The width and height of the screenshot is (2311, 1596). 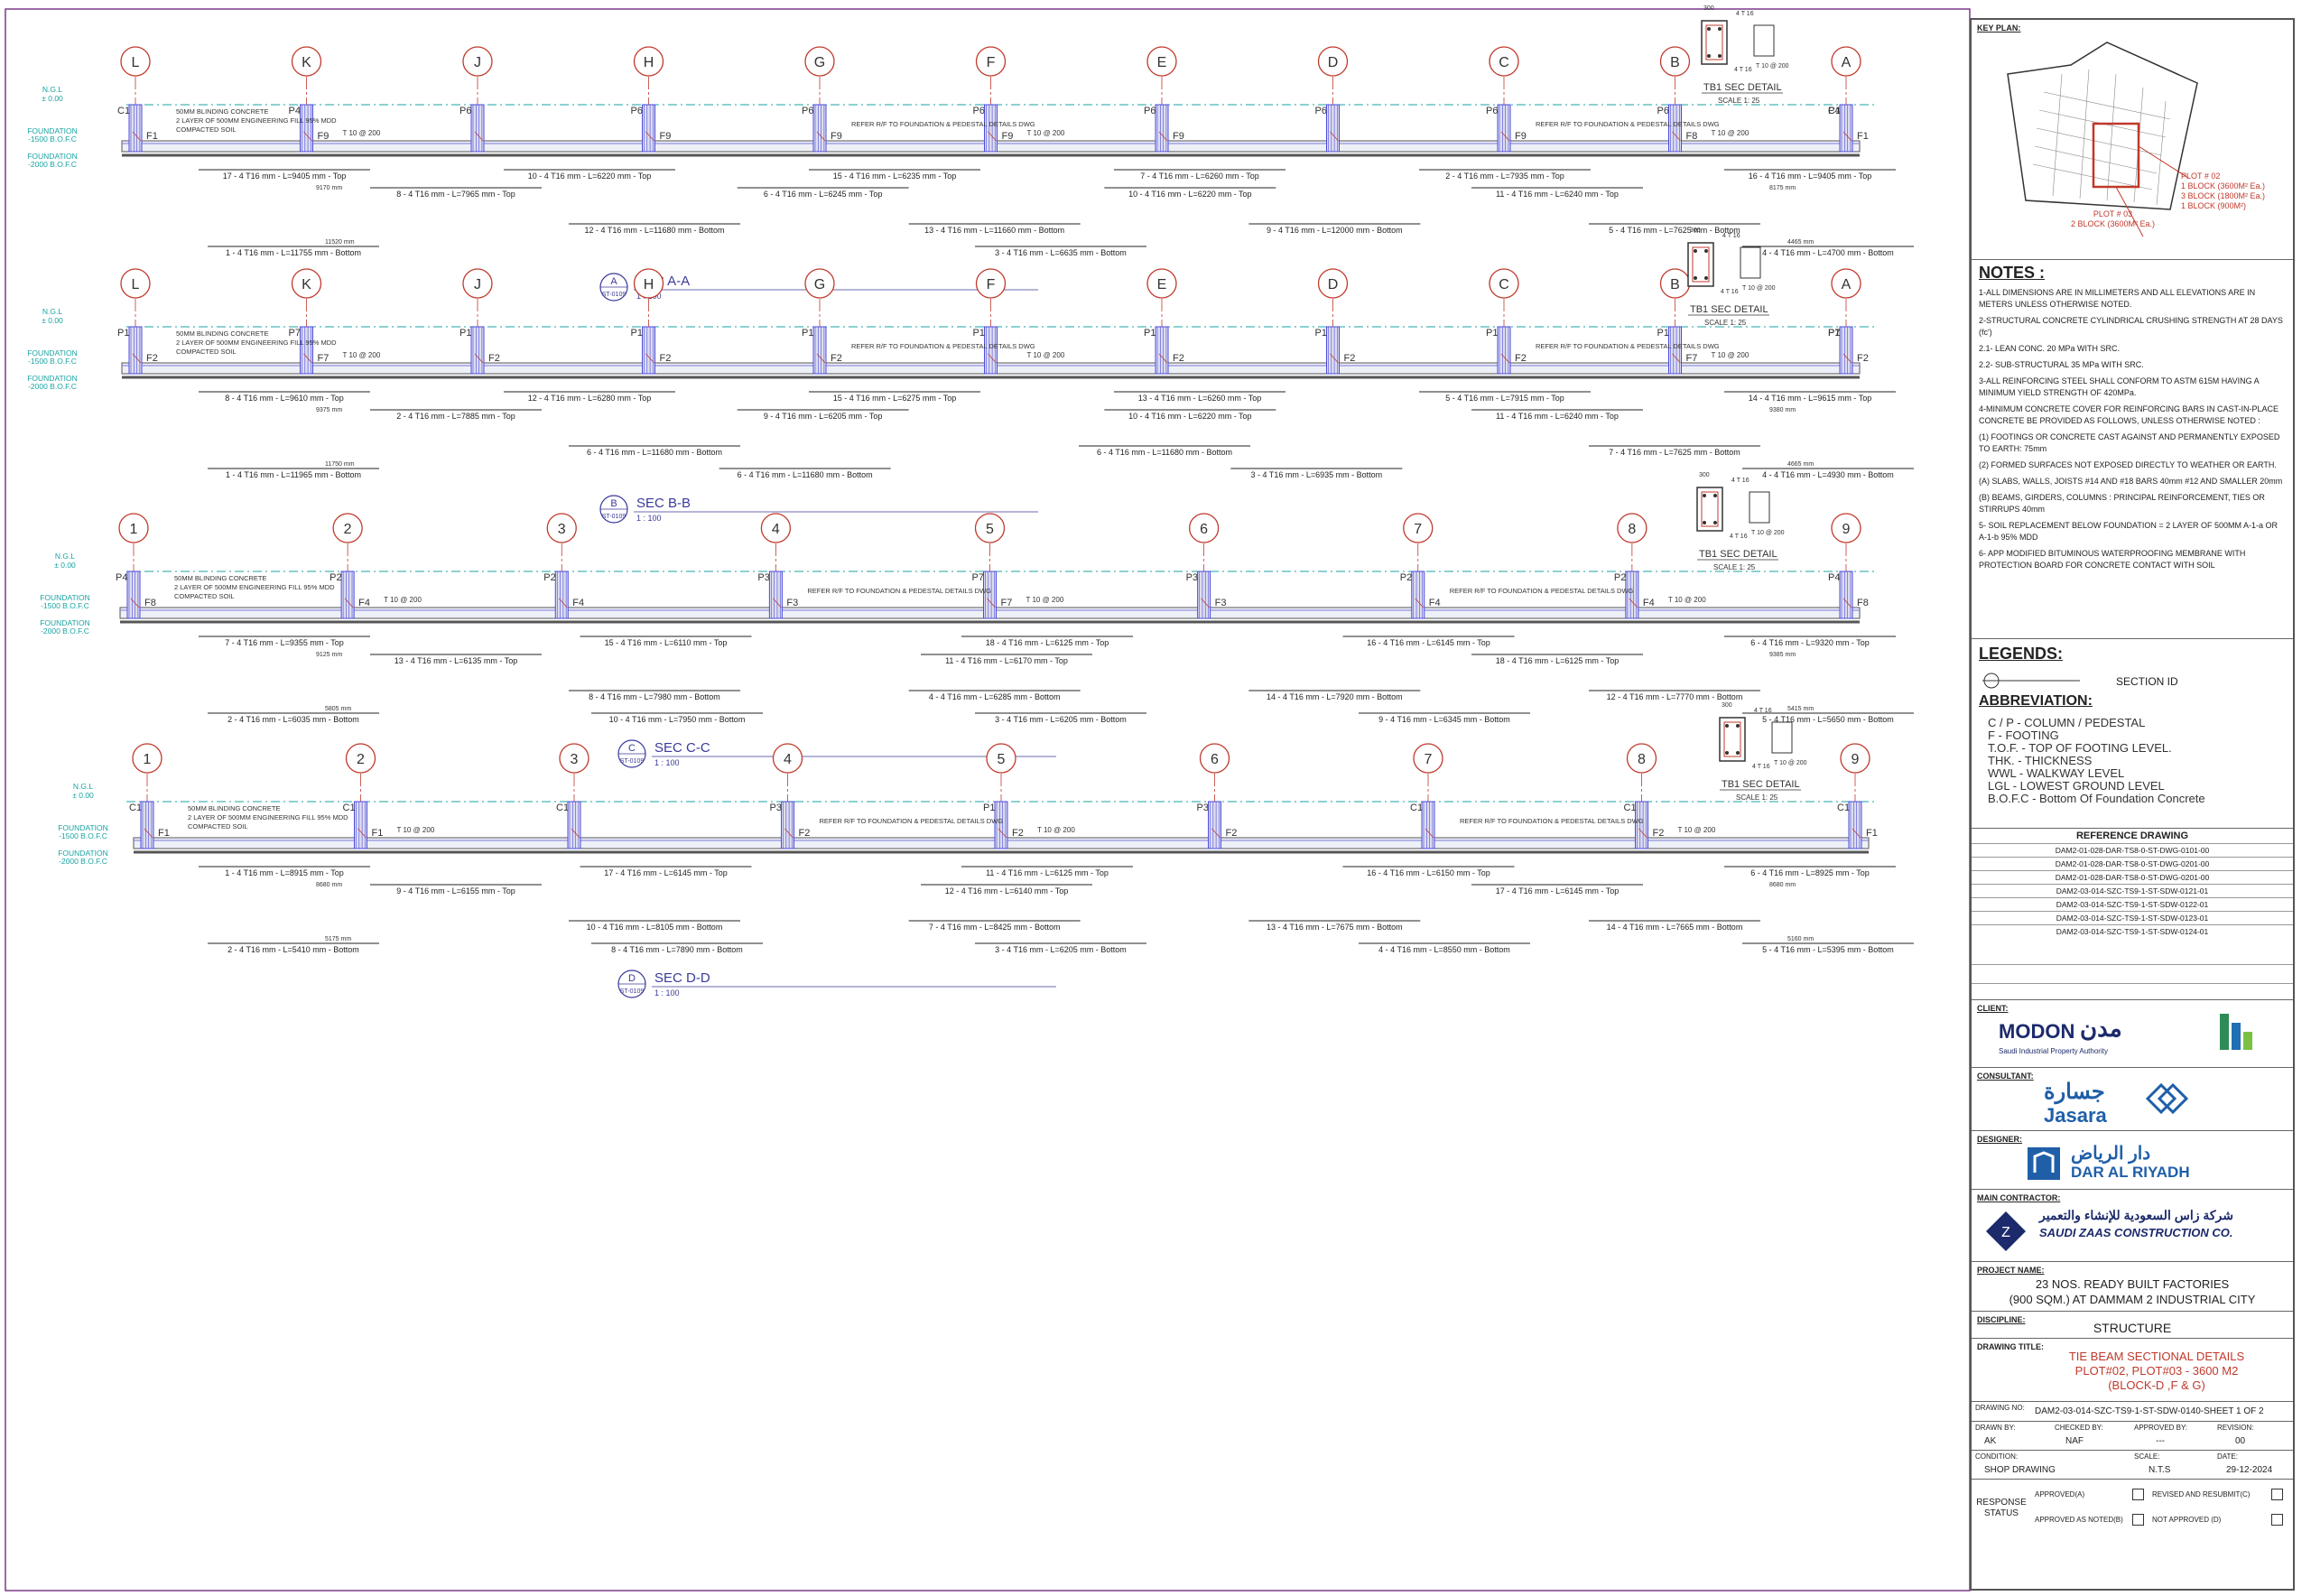 I want to click on pedestal-label: P7, so click(x=1834, y=333).